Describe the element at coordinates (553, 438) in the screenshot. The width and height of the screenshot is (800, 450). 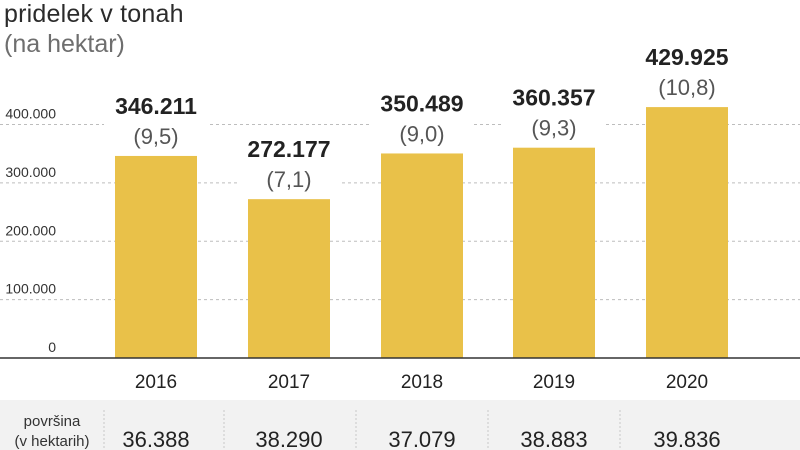
I see `area-value: 38.883` at that location.